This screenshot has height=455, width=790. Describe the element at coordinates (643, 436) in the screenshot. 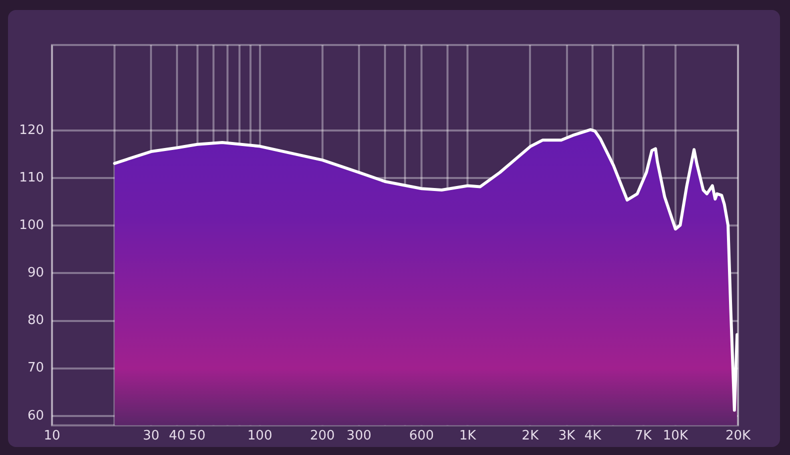

I see `x-tick-label: 7K` at that location.